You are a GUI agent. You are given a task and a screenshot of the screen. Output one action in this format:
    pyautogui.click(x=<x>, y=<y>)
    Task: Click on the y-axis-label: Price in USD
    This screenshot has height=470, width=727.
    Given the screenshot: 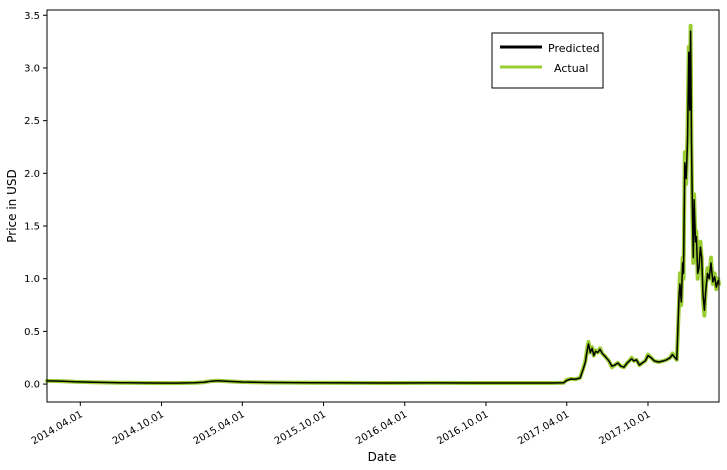 What is the action you would take?
    pyautogui.click(x=12, y=205)
    